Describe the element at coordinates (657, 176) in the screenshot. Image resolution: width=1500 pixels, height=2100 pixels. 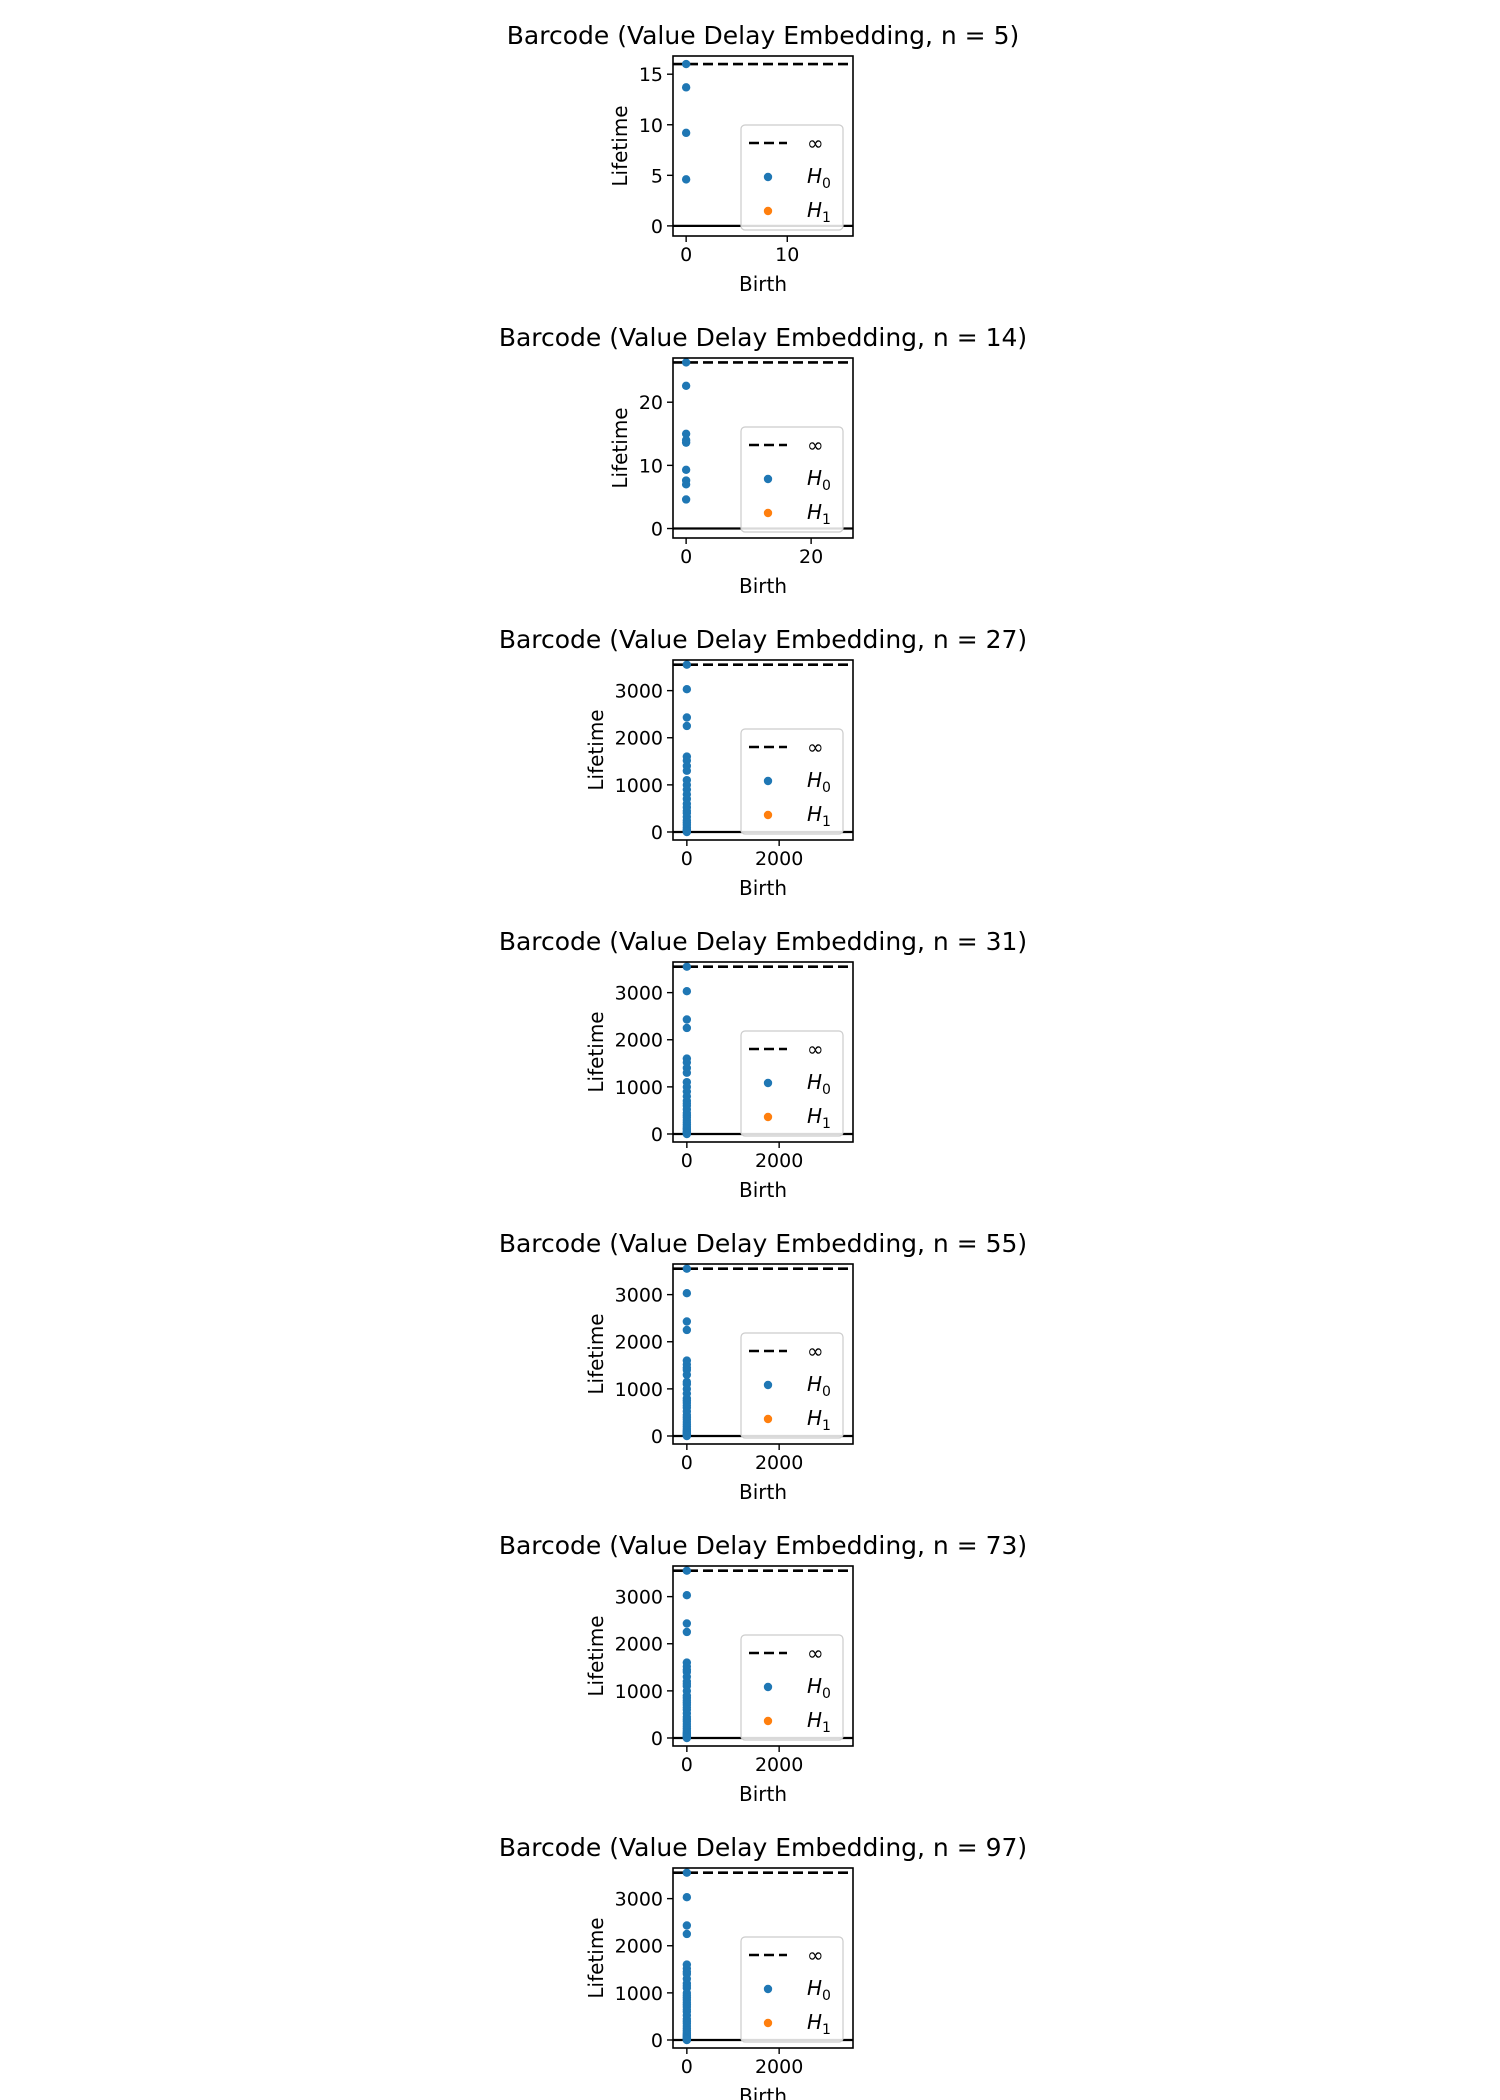
I see `y-tick-label: 5` at that location.